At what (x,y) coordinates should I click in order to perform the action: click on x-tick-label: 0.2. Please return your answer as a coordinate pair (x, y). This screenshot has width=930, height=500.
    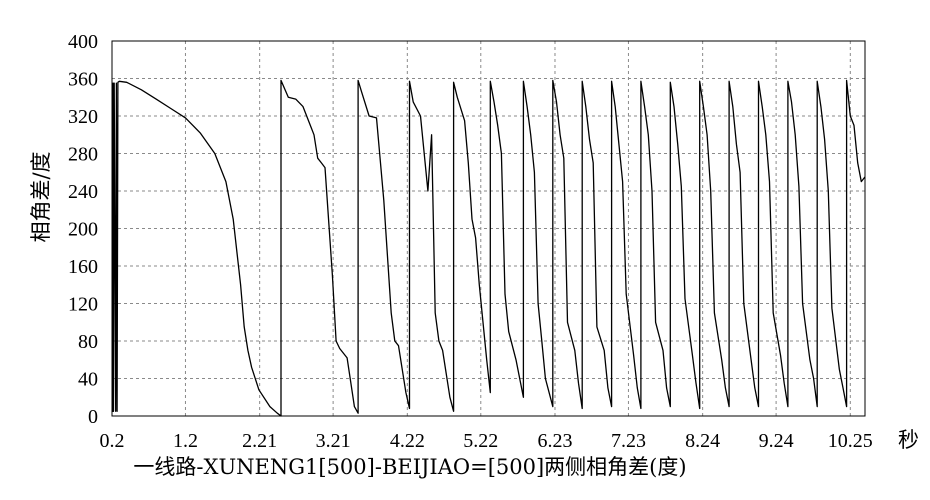
    Looking at the image, I should click on (112, 441).